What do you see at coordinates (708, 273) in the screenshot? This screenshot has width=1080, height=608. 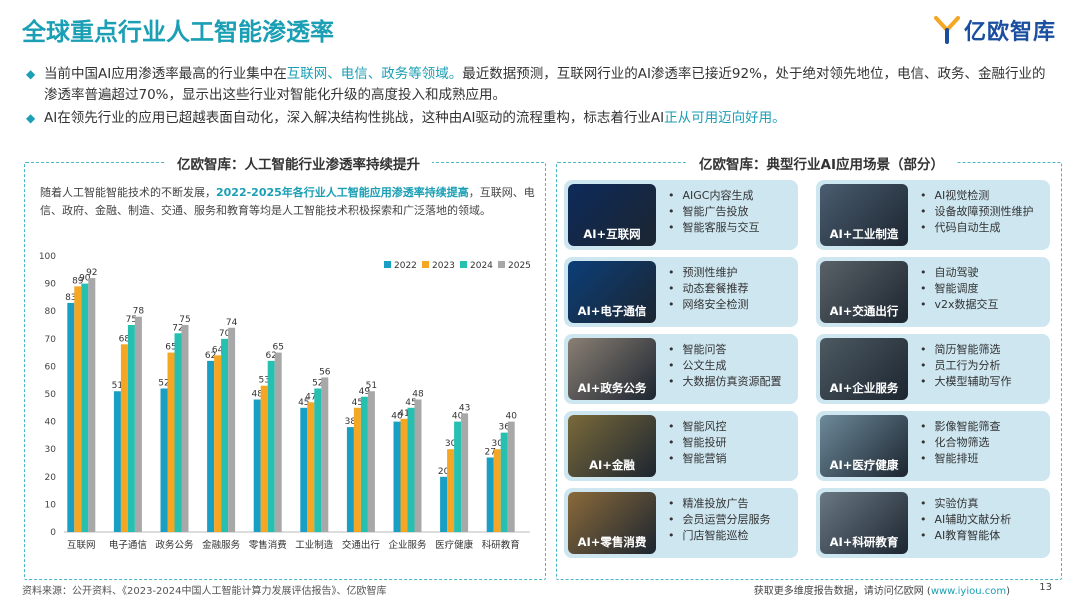 I see `scenario-item: 预测性维护` at bounding box center [708, 273].